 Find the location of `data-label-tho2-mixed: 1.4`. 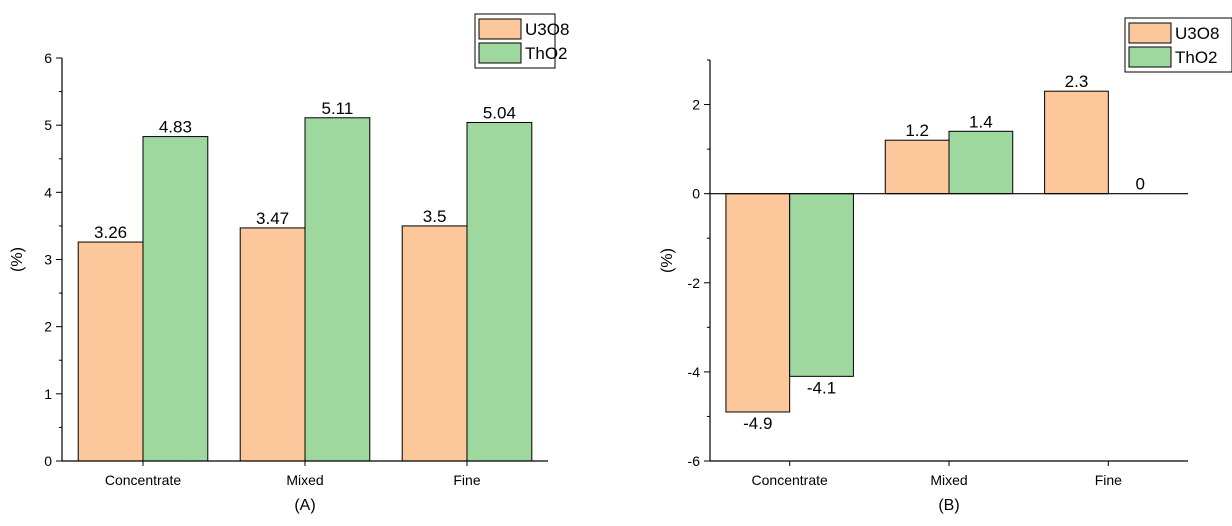

data-label-tho2-mixed: 1.4 is located at coordinates (981, 121).